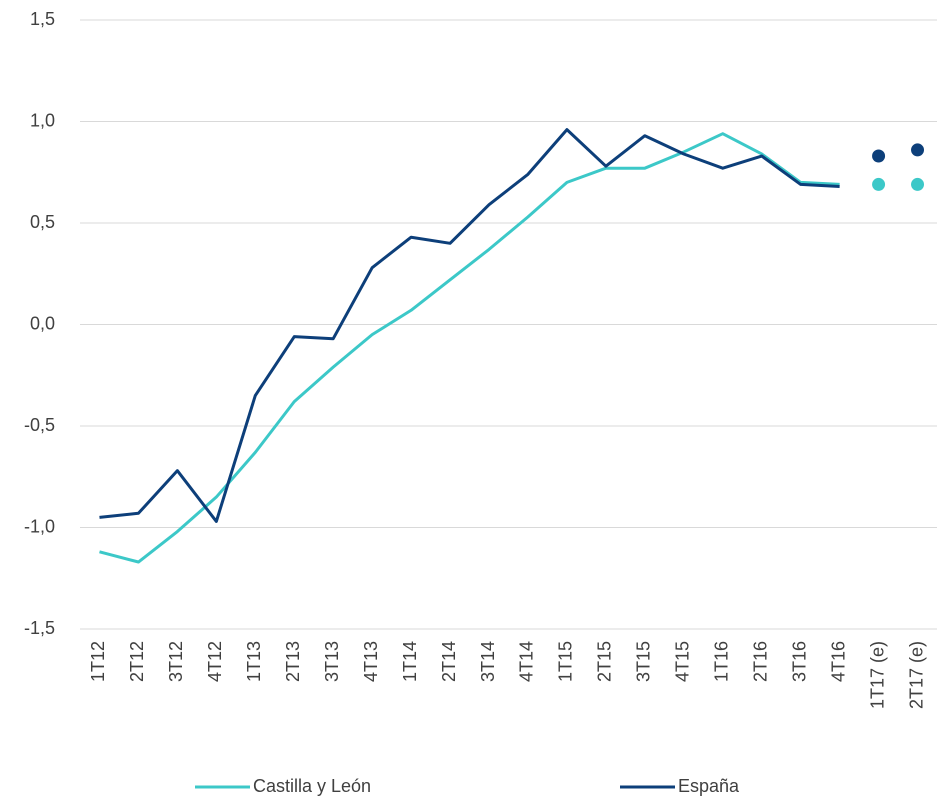 The image size is (937, 799). Describe the element at coordinates (488, 661) in the screenshot. I see `x-tick-label: 3T14` at that location.